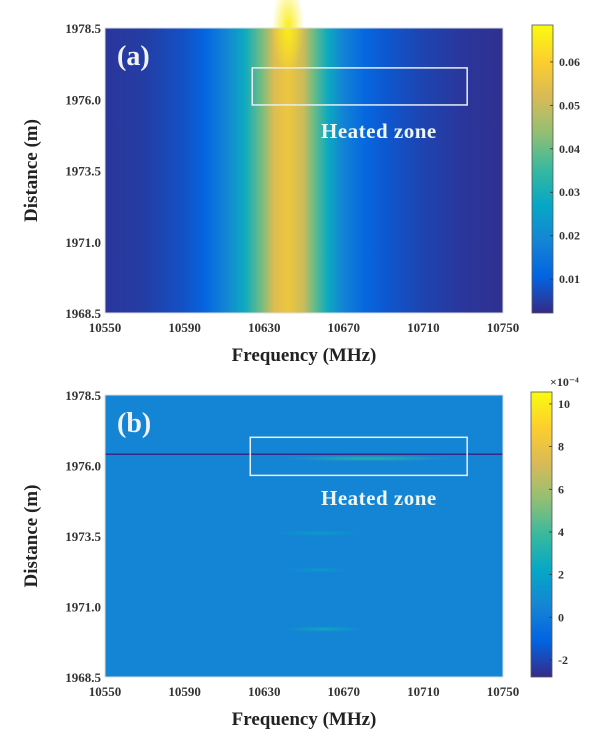 This screenshot has width=600, height=746. Describe the element at coordinates (134, 423) in the screenshot. I see `panel-label: (b)` at that location.